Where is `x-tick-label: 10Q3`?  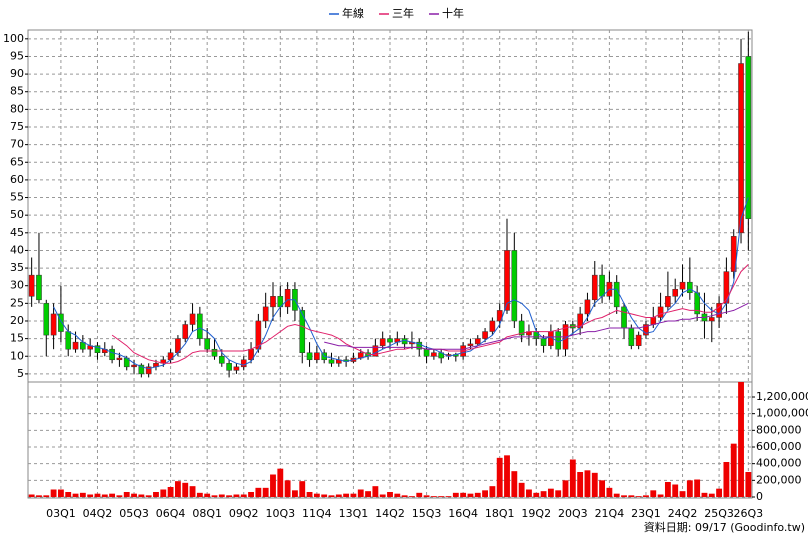
x-tick-label: 10Q3 is located at coordinates (280, 513).